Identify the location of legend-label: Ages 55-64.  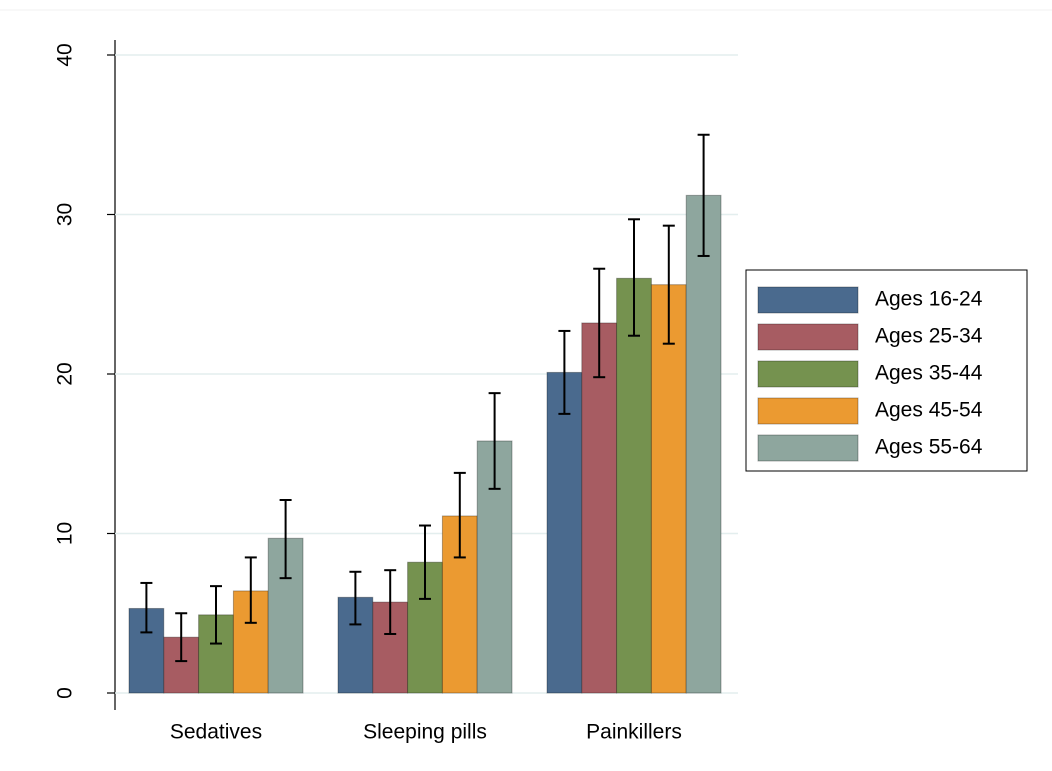
(929, 447).